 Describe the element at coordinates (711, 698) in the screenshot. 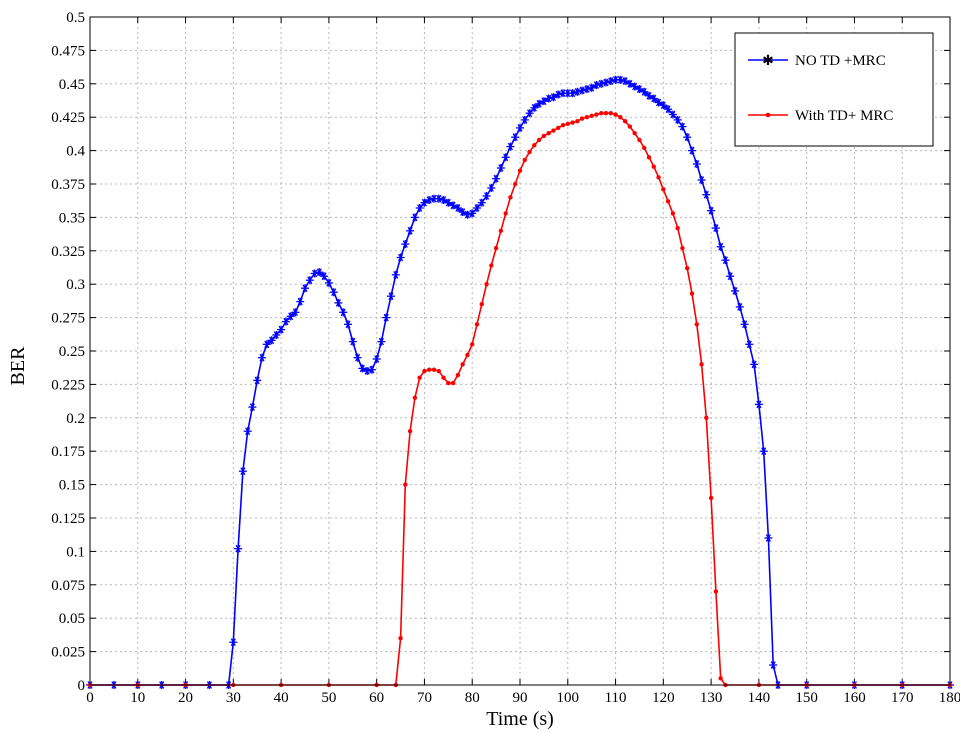

I see `x-tick-label: 130` at that location.